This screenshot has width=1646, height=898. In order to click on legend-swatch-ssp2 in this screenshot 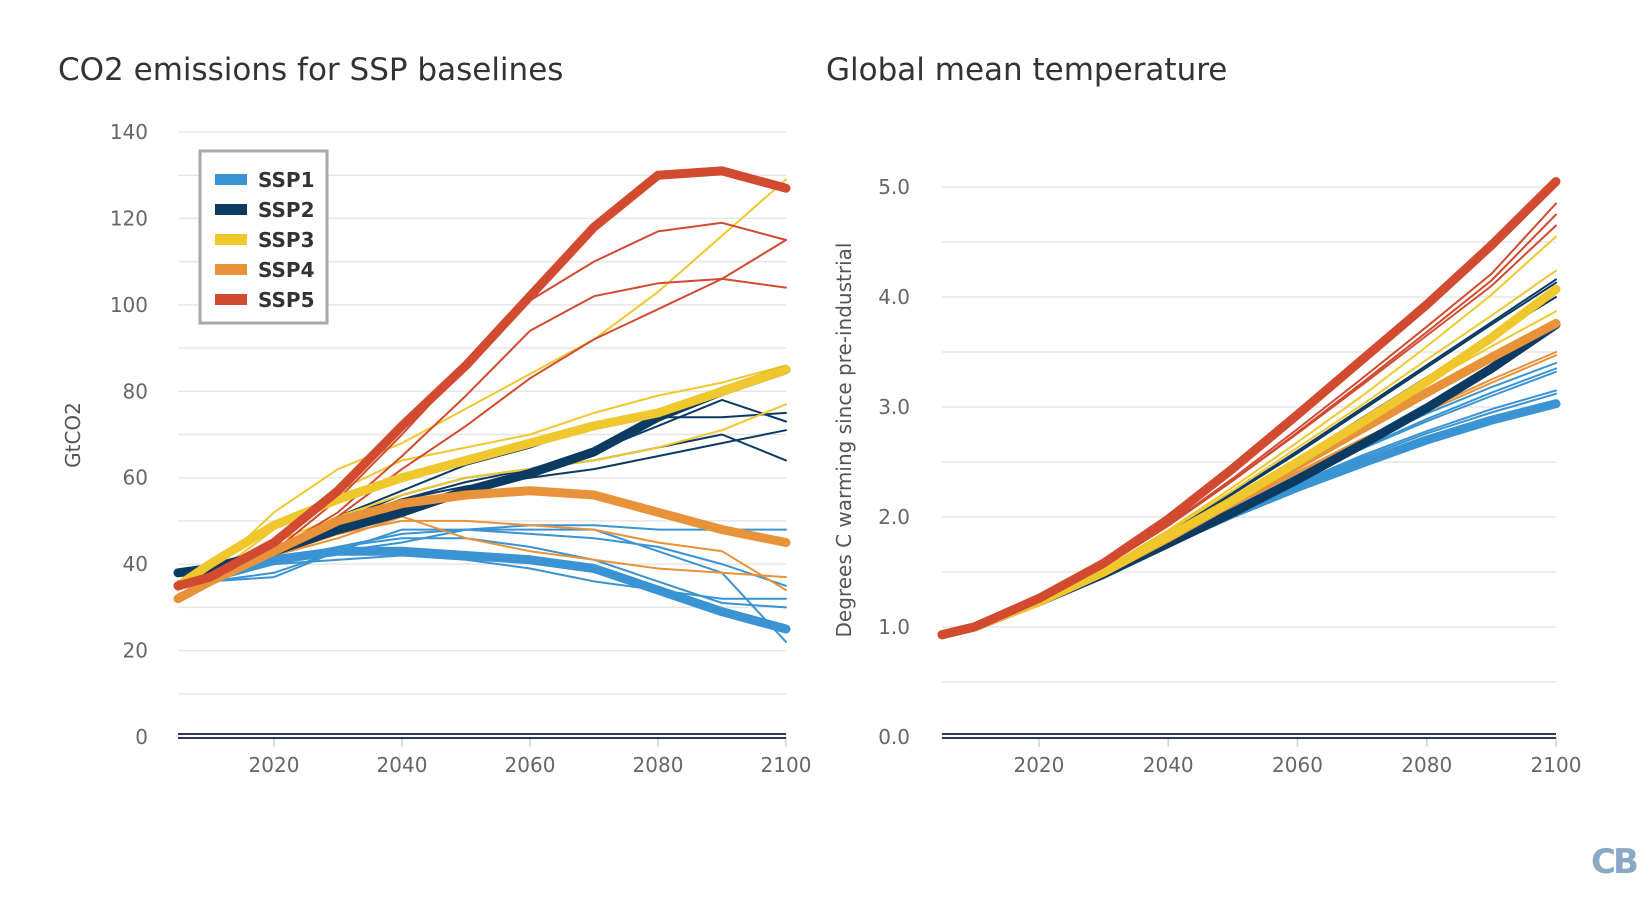, I will do `click(231, 209)`.